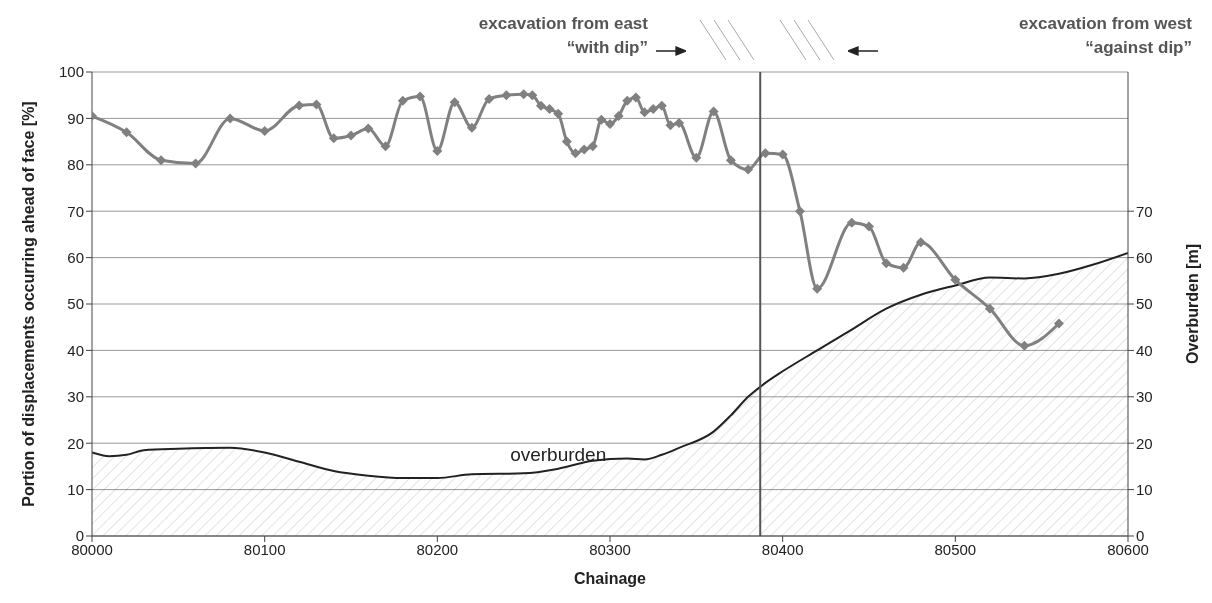 Image resolution: width=1212 pixels, height=603 pixels. I want to click on y2-tick-label: 70, so click(1144, 211).